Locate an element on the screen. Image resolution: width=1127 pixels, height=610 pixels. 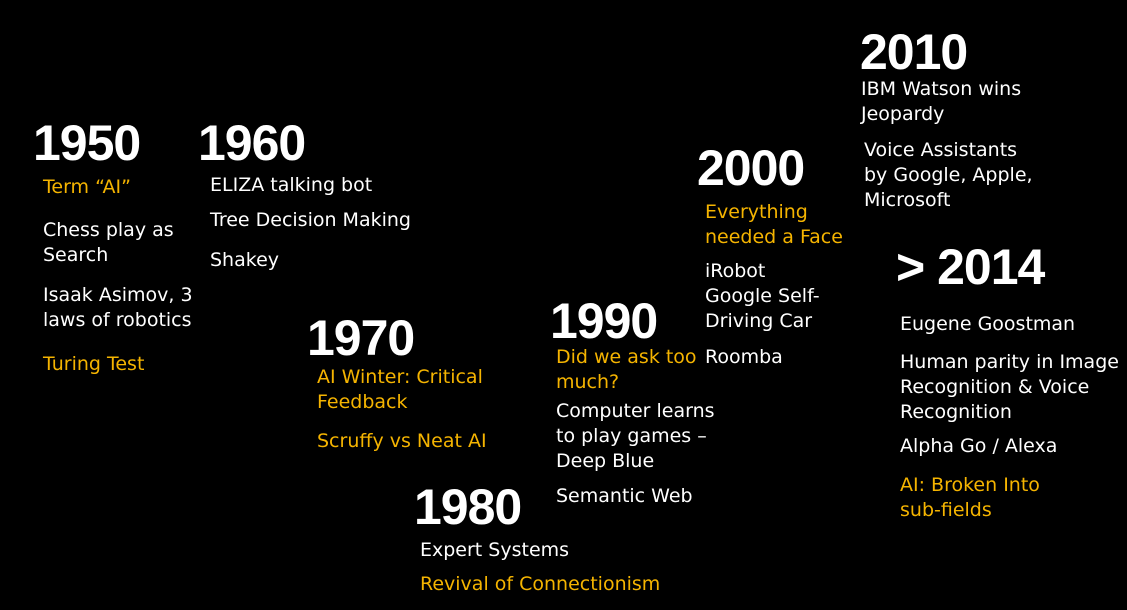
era-item: iRobot Google Self- Driving Car is located at coordinates (762, 296).